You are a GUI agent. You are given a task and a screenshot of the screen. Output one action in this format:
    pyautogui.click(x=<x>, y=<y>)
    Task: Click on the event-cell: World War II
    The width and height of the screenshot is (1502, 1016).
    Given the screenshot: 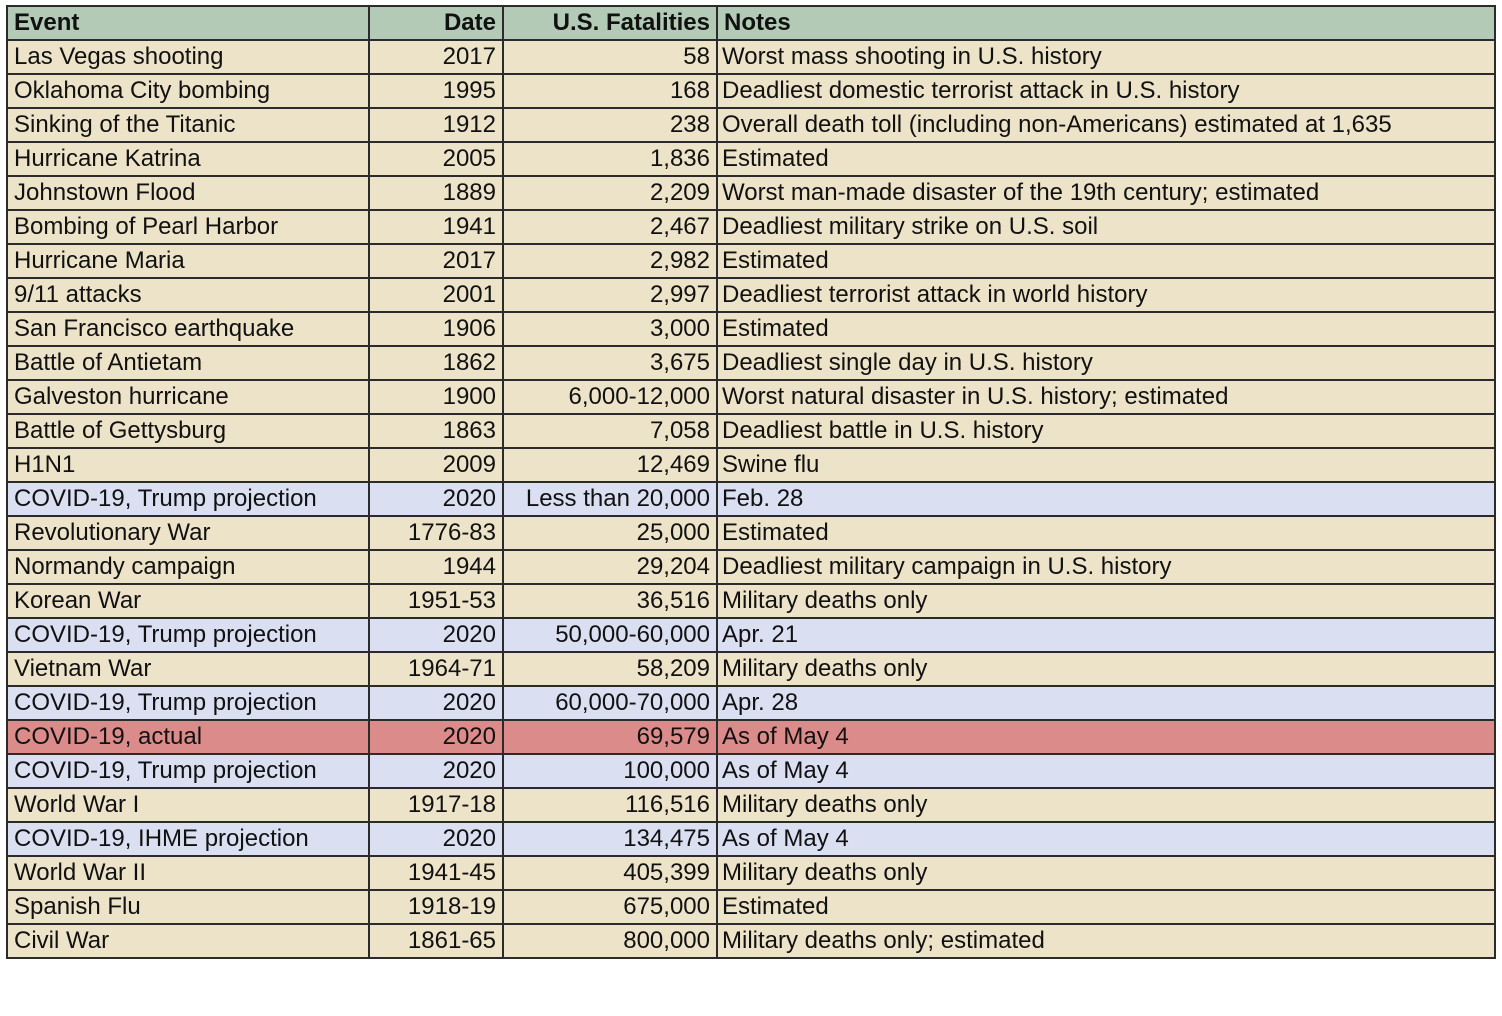 What is the action you would take?
    pyautogui.click(x=188, y=873)
    